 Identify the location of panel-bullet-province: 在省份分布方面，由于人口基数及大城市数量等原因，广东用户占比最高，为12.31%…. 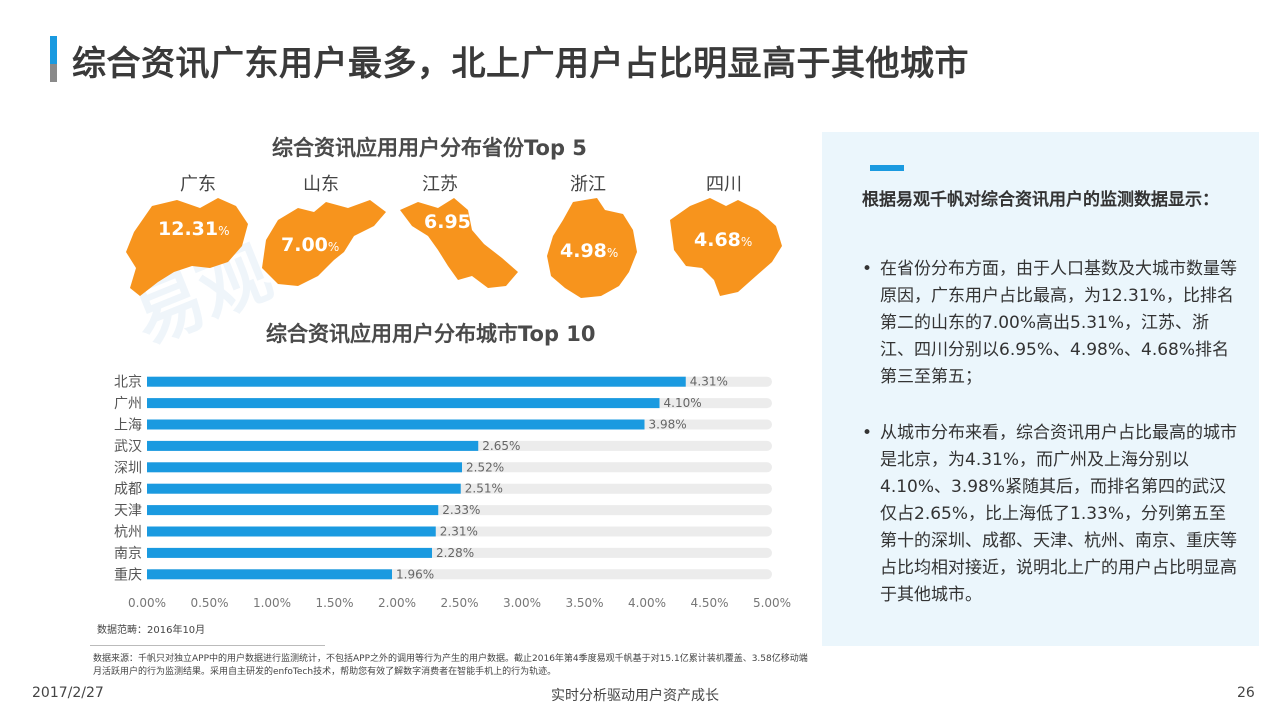
(1052, 323).